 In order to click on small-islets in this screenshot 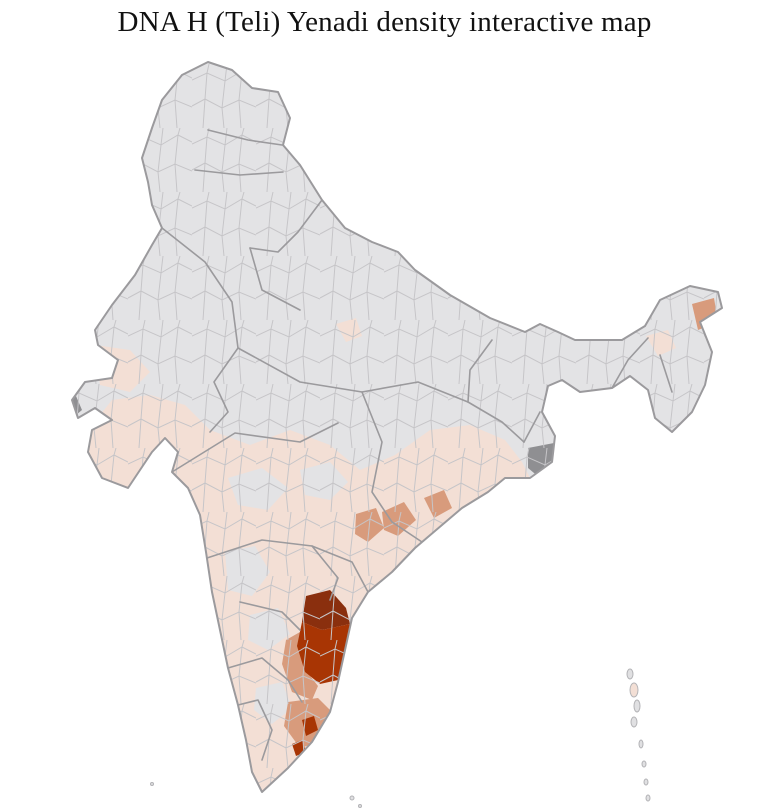, I will do `click(256, 795)`.